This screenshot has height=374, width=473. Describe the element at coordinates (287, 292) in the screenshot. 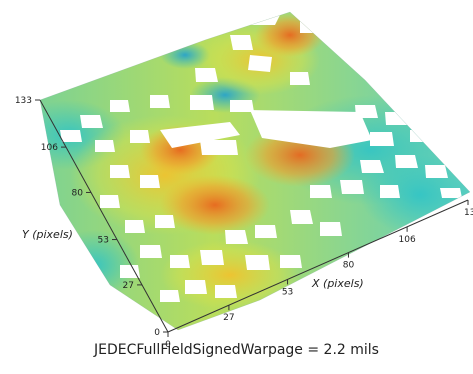

I see `x-tick-label: 53` at that location.